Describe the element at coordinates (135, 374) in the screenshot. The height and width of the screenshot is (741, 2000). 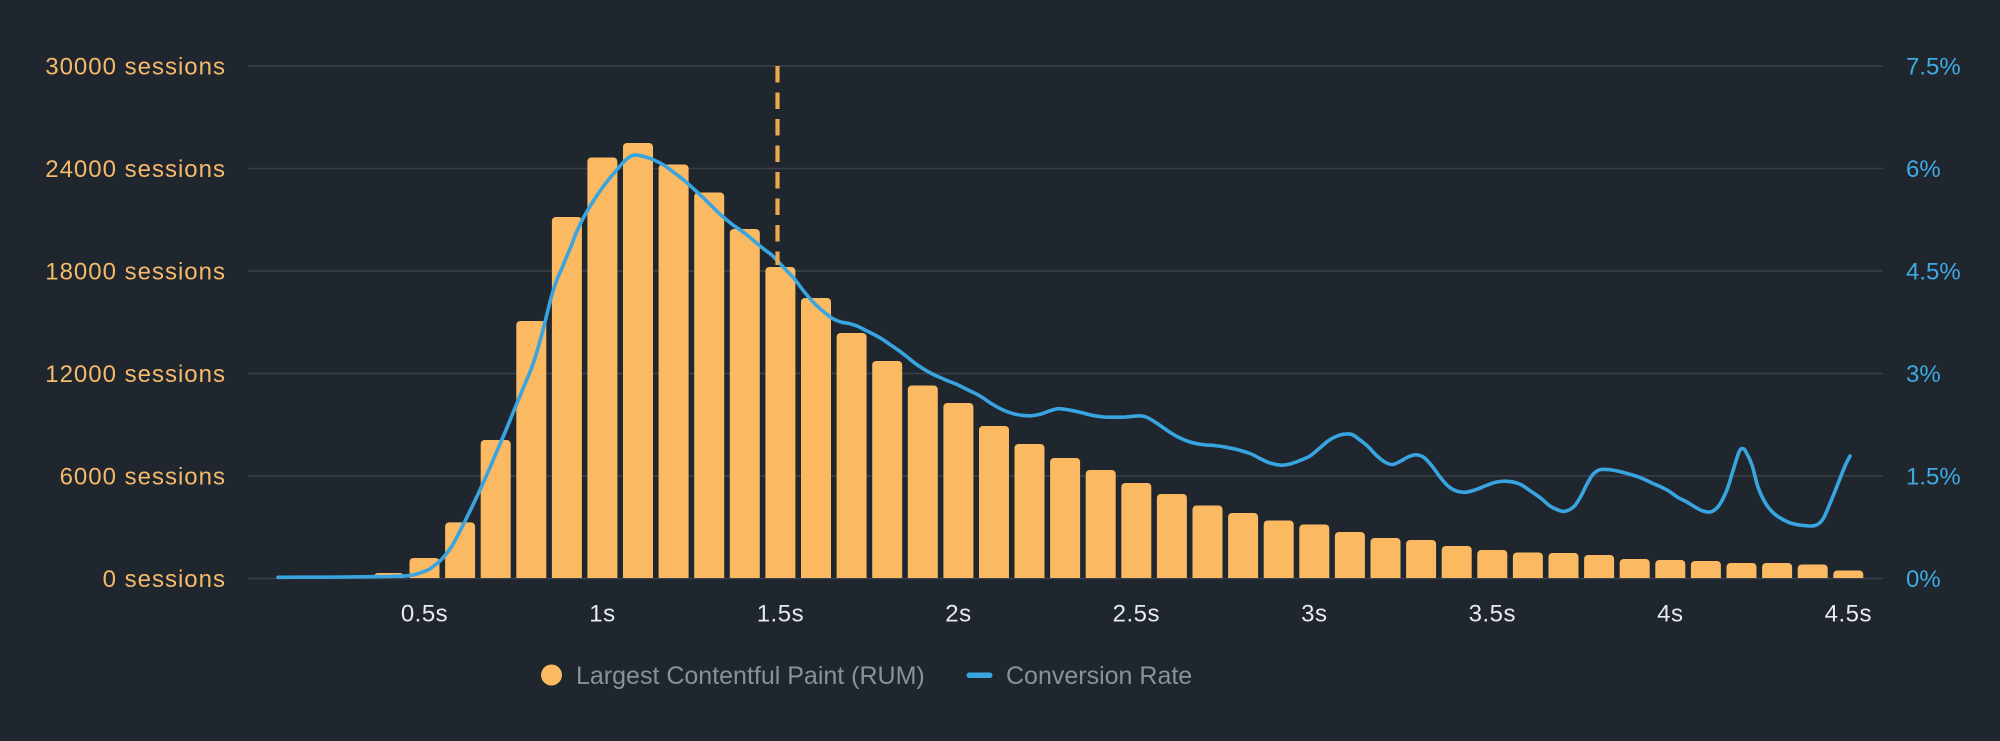
I see `svg-text: 12000 sessions` at that location.